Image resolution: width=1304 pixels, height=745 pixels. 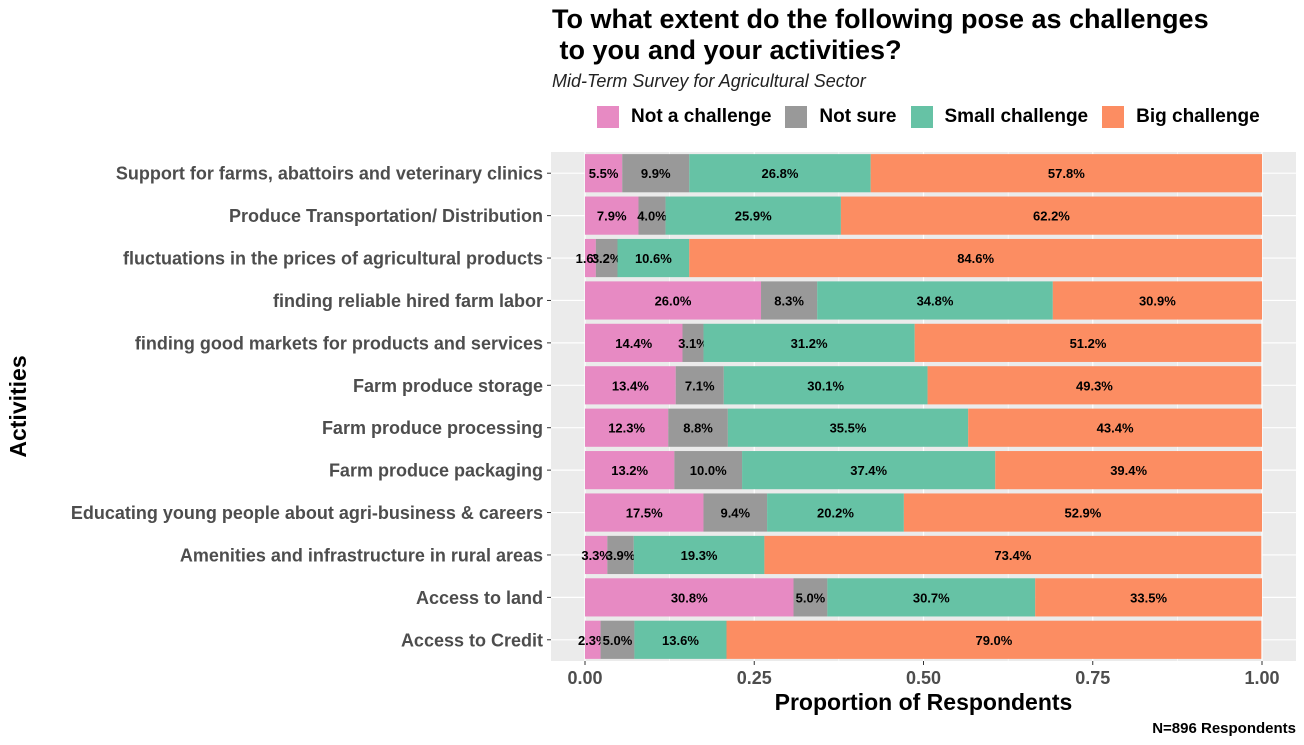 I want to click on bar-not-a-challenge-farm-produce-packaging, so click(x=630, y=470).